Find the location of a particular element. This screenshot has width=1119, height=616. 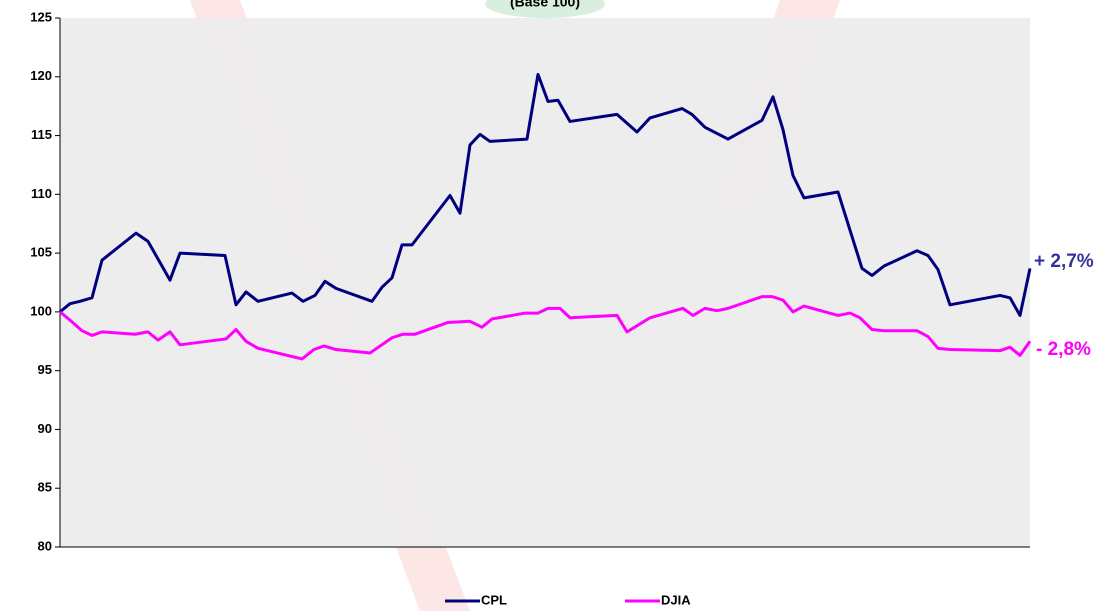

legend-label: CPL is located at coordinates (494, 599).